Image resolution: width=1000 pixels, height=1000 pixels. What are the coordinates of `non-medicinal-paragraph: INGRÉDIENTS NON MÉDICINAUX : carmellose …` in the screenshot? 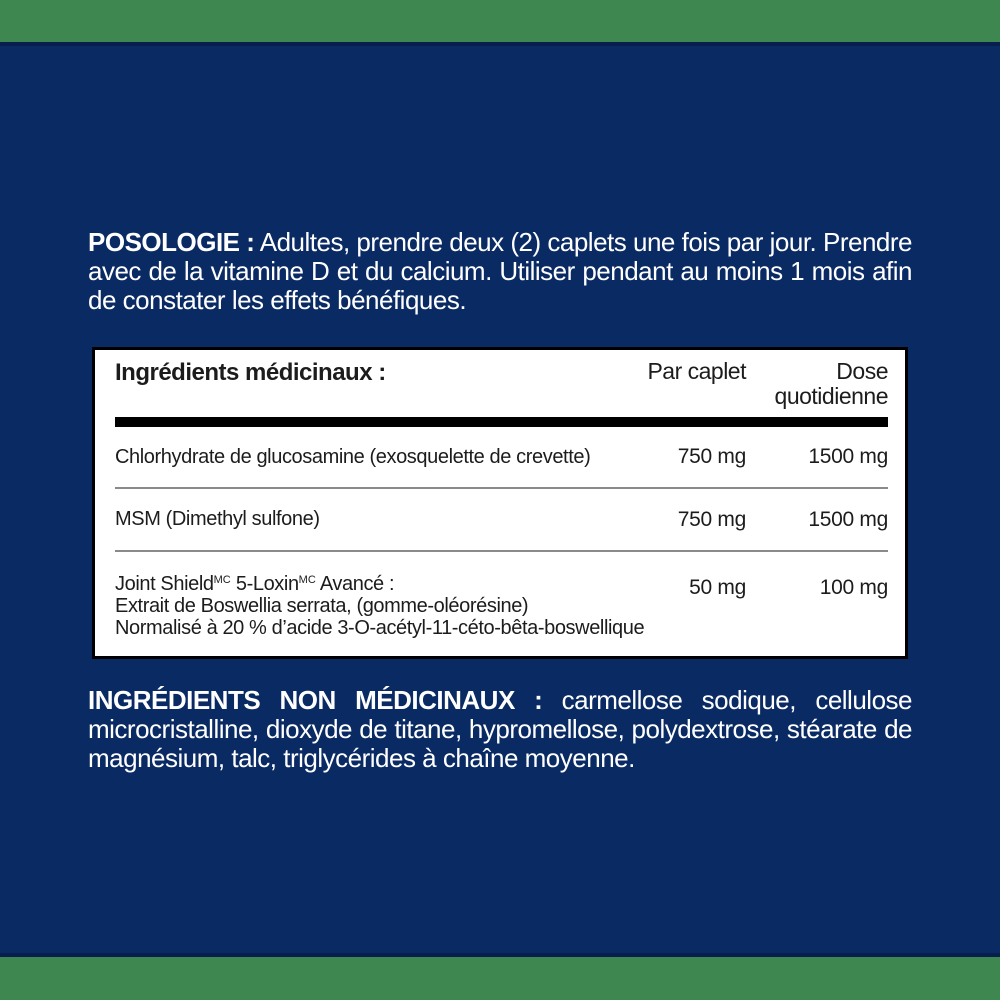 It's located at (500, 729).